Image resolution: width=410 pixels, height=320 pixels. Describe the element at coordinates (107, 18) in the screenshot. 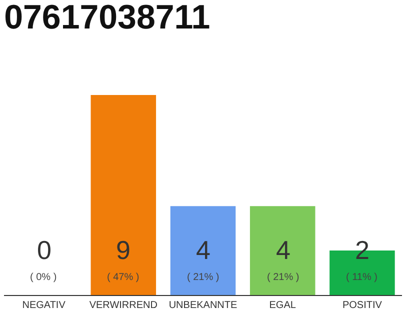

I see `chart-title: 07617038711` at that location.